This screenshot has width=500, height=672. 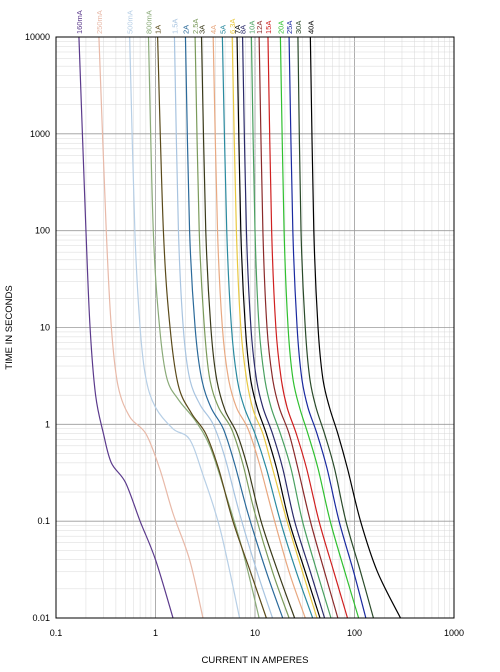 What do you see at coordinates (255, 660) in the screenshot?
I see `x-axis-title: CURRENT IN AMPERES` at bounding box center [255, 660].